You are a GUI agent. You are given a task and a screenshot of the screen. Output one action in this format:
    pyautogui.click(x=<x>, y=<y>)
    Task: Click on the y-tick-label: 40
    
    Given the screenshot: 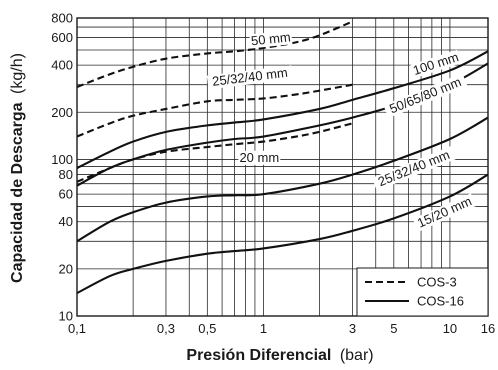 What is the action you would take?
    pyautogui.click(x=66, y=221)
    